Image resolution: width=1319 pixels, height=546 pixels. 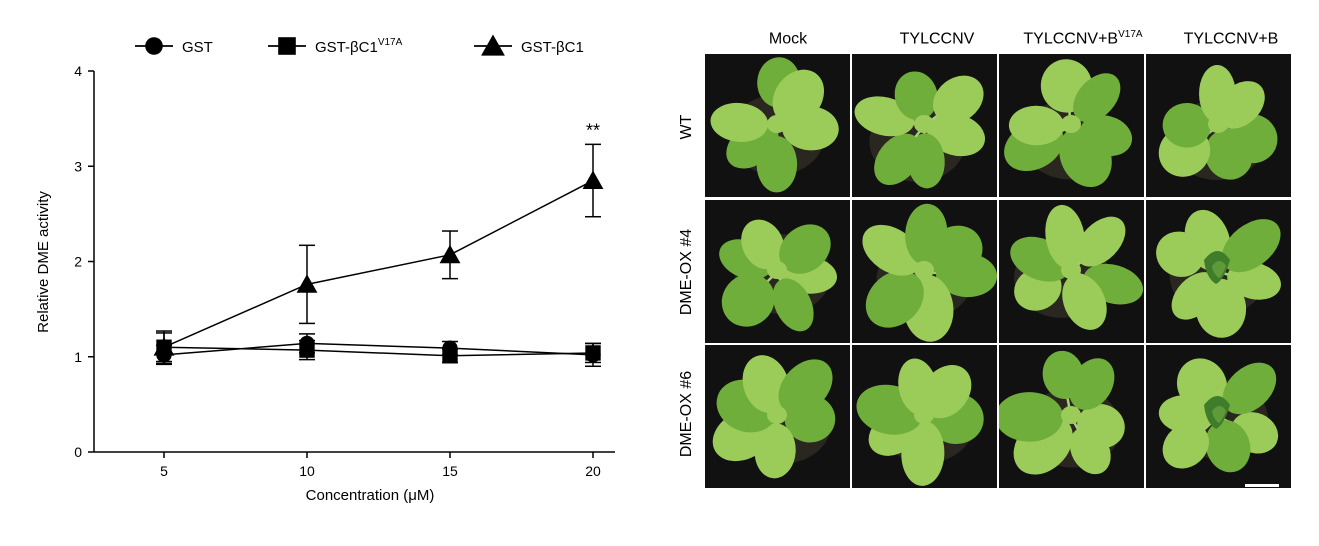 What do you see at coordinates (686, 272) in the screenshot?
I see `row-label-dme-ox-4: DME-OX #4` at bounding box center [686, 272].